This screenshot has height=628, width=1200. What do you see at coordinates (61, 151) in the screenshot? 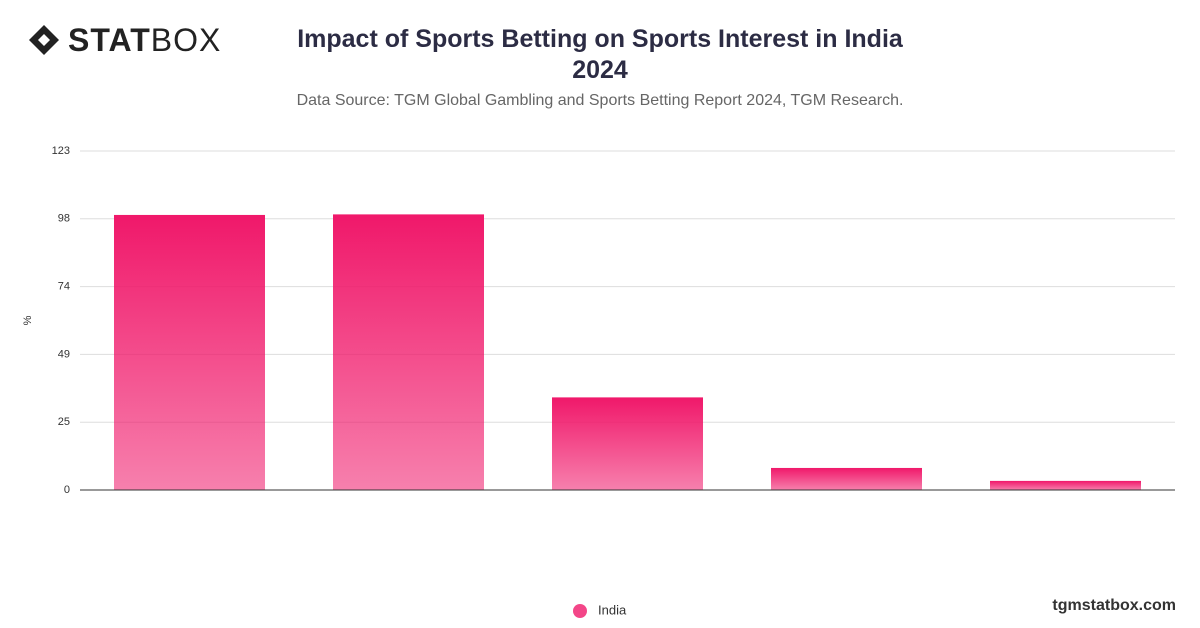
I see `y-tick-label: 123` at bounding box center [61, 151].